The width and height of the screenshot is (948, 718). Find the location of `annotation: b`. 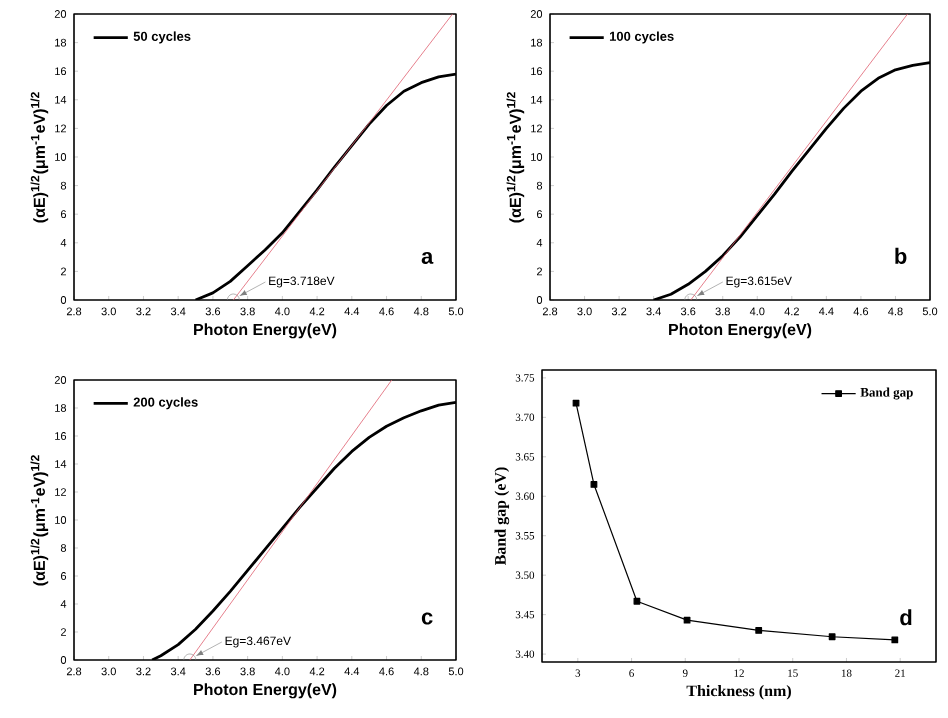

annotation: b is located at coordinates (901, 255).